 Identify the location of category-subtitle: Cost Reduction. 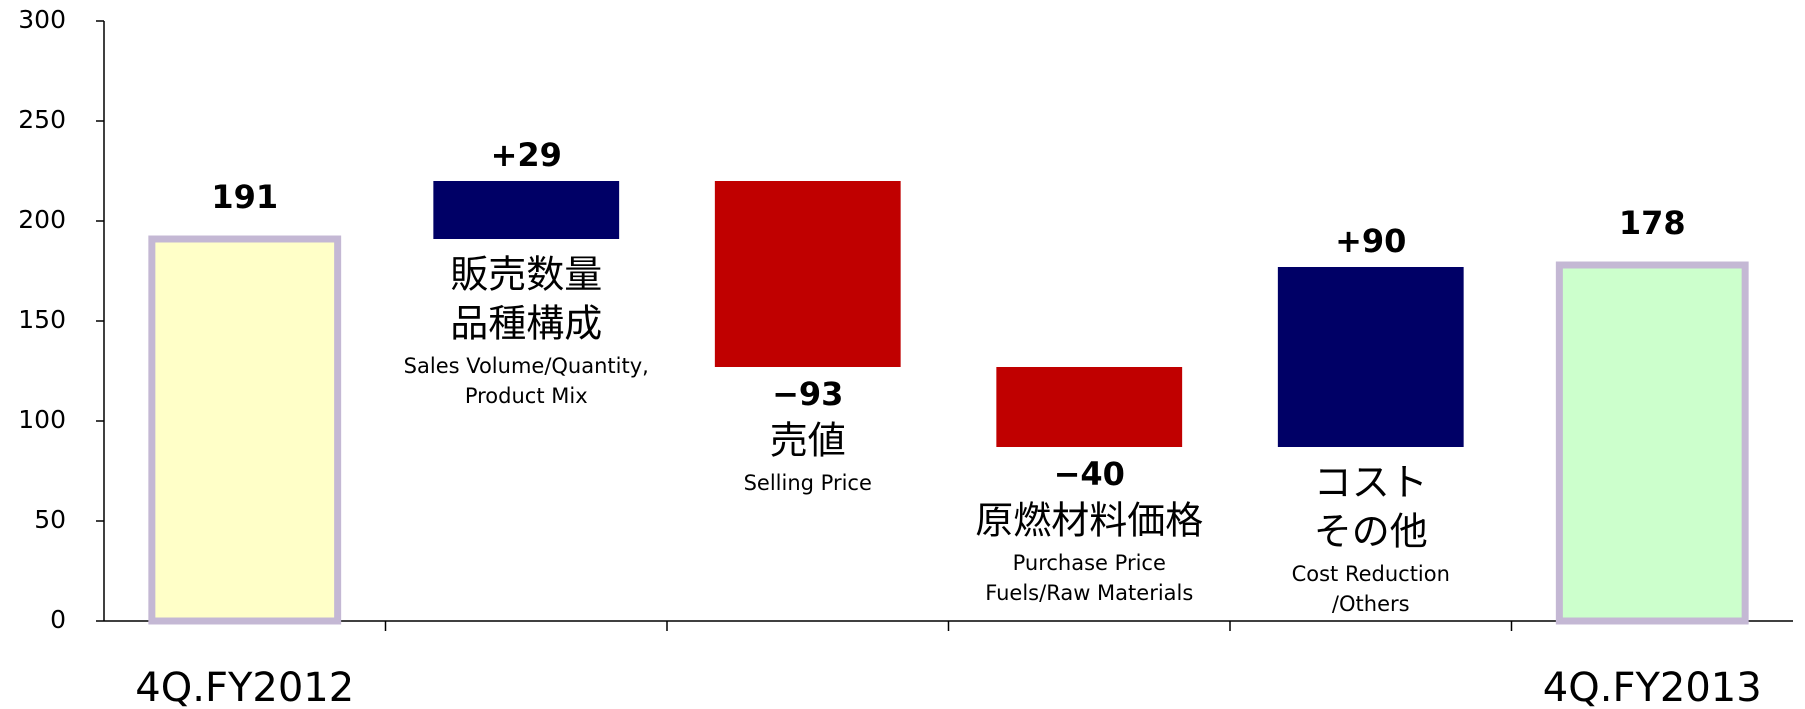
(1371, 574).